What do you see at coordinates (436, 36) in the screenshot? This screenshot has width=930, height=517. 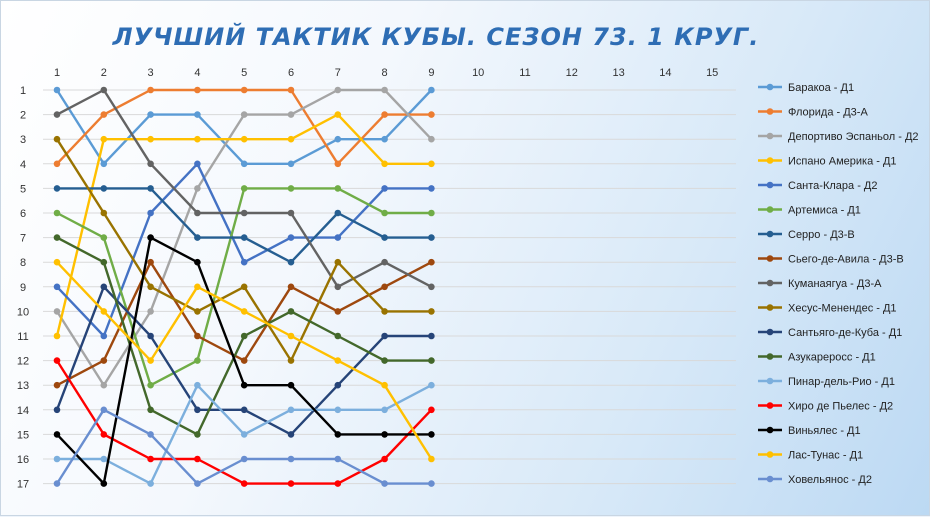 I see `chart-title: ЛУЧШИЙ ТАКТИК КУБЫ. СЕЗОН 73. 1 КРУГ.` at bounding box center [436, 36].